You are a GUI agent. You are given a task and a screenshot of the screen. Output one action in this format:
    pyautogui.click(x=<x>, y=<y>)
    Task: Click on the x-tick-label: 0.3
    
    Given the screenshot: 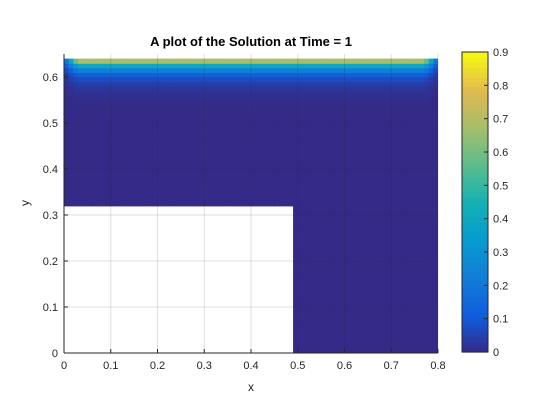 What is the action you would take?
    pyautogui.click(x=204, y=366)
    